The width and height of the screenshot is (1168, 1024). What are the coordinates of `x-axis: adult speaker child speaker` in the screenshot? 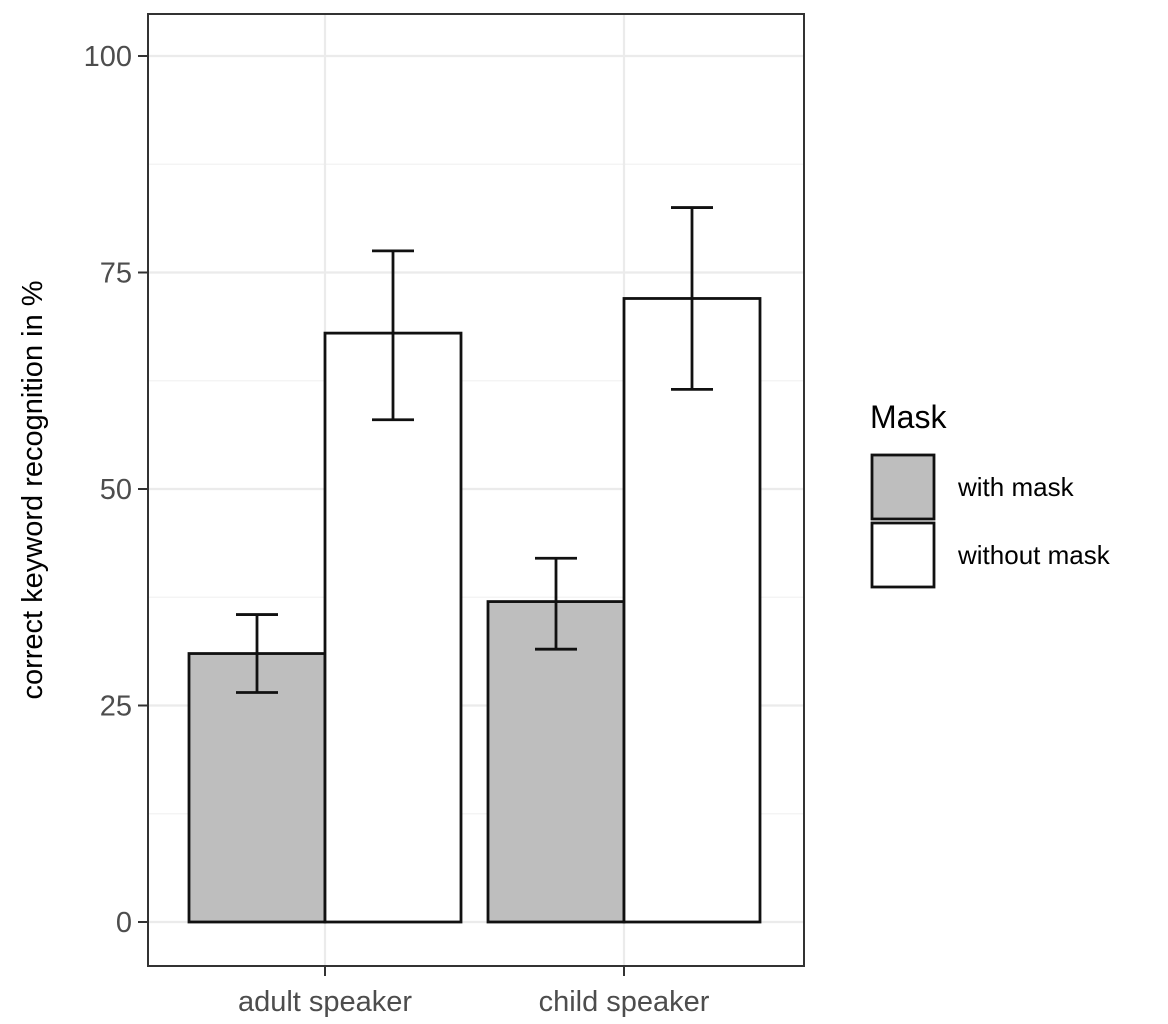 It's located at (474, 992).